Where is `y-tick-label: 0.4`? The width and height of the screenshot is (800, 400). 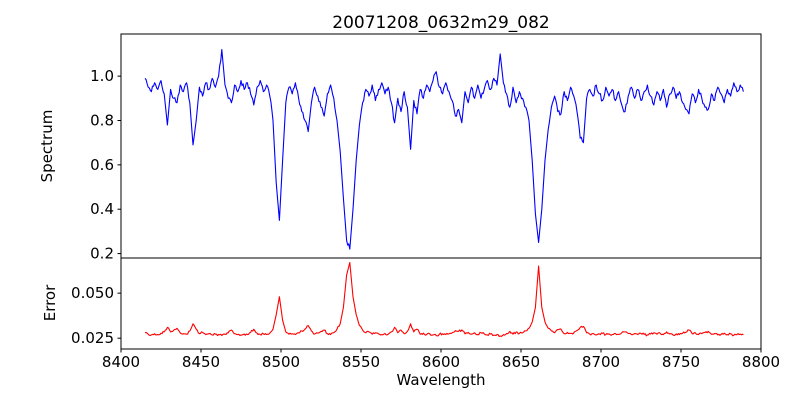 y-tick-label: 0.4 is located at coordinates (102, 209).